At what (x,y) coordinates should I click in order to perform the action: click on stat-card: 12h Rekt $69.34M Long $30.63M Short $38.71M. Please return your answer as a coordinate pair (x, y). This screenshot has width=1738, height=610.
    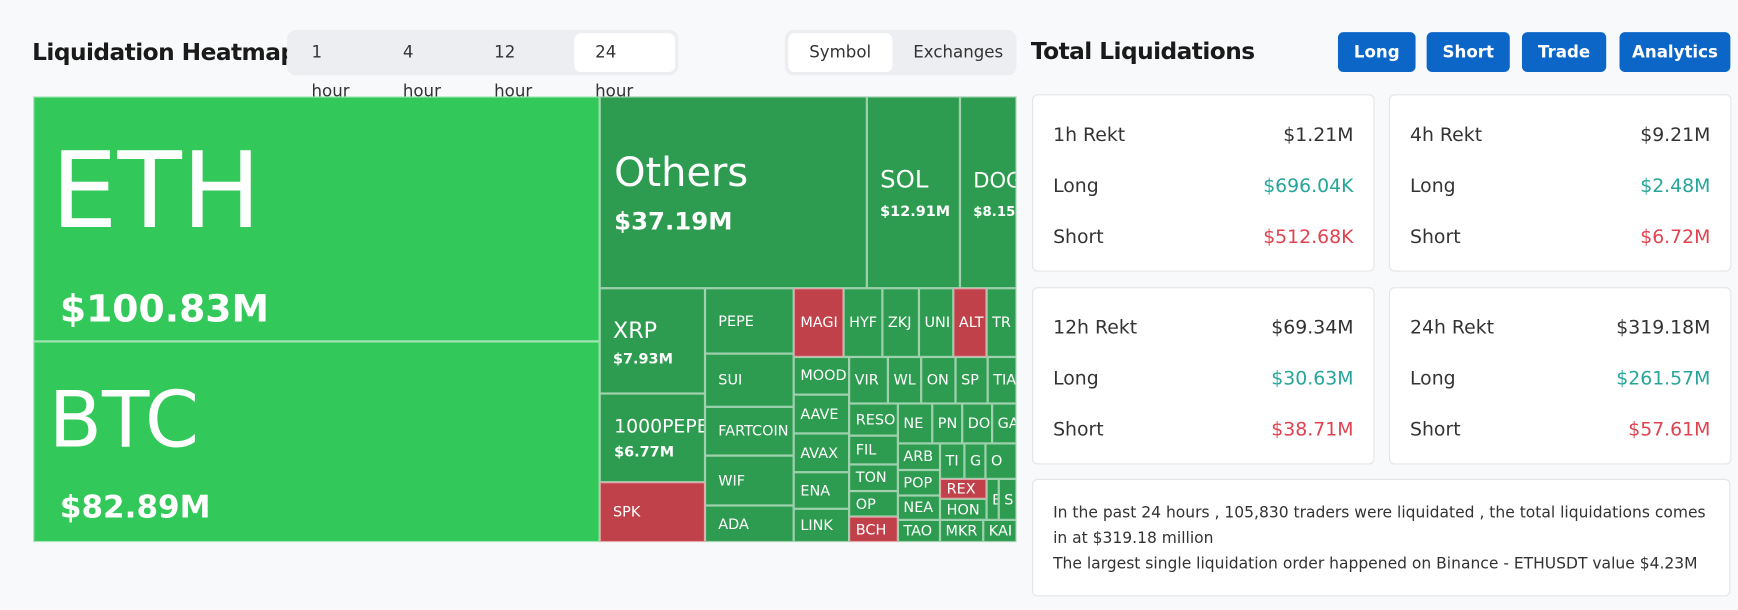
    Looking at the image, I should click on (1203, 376).